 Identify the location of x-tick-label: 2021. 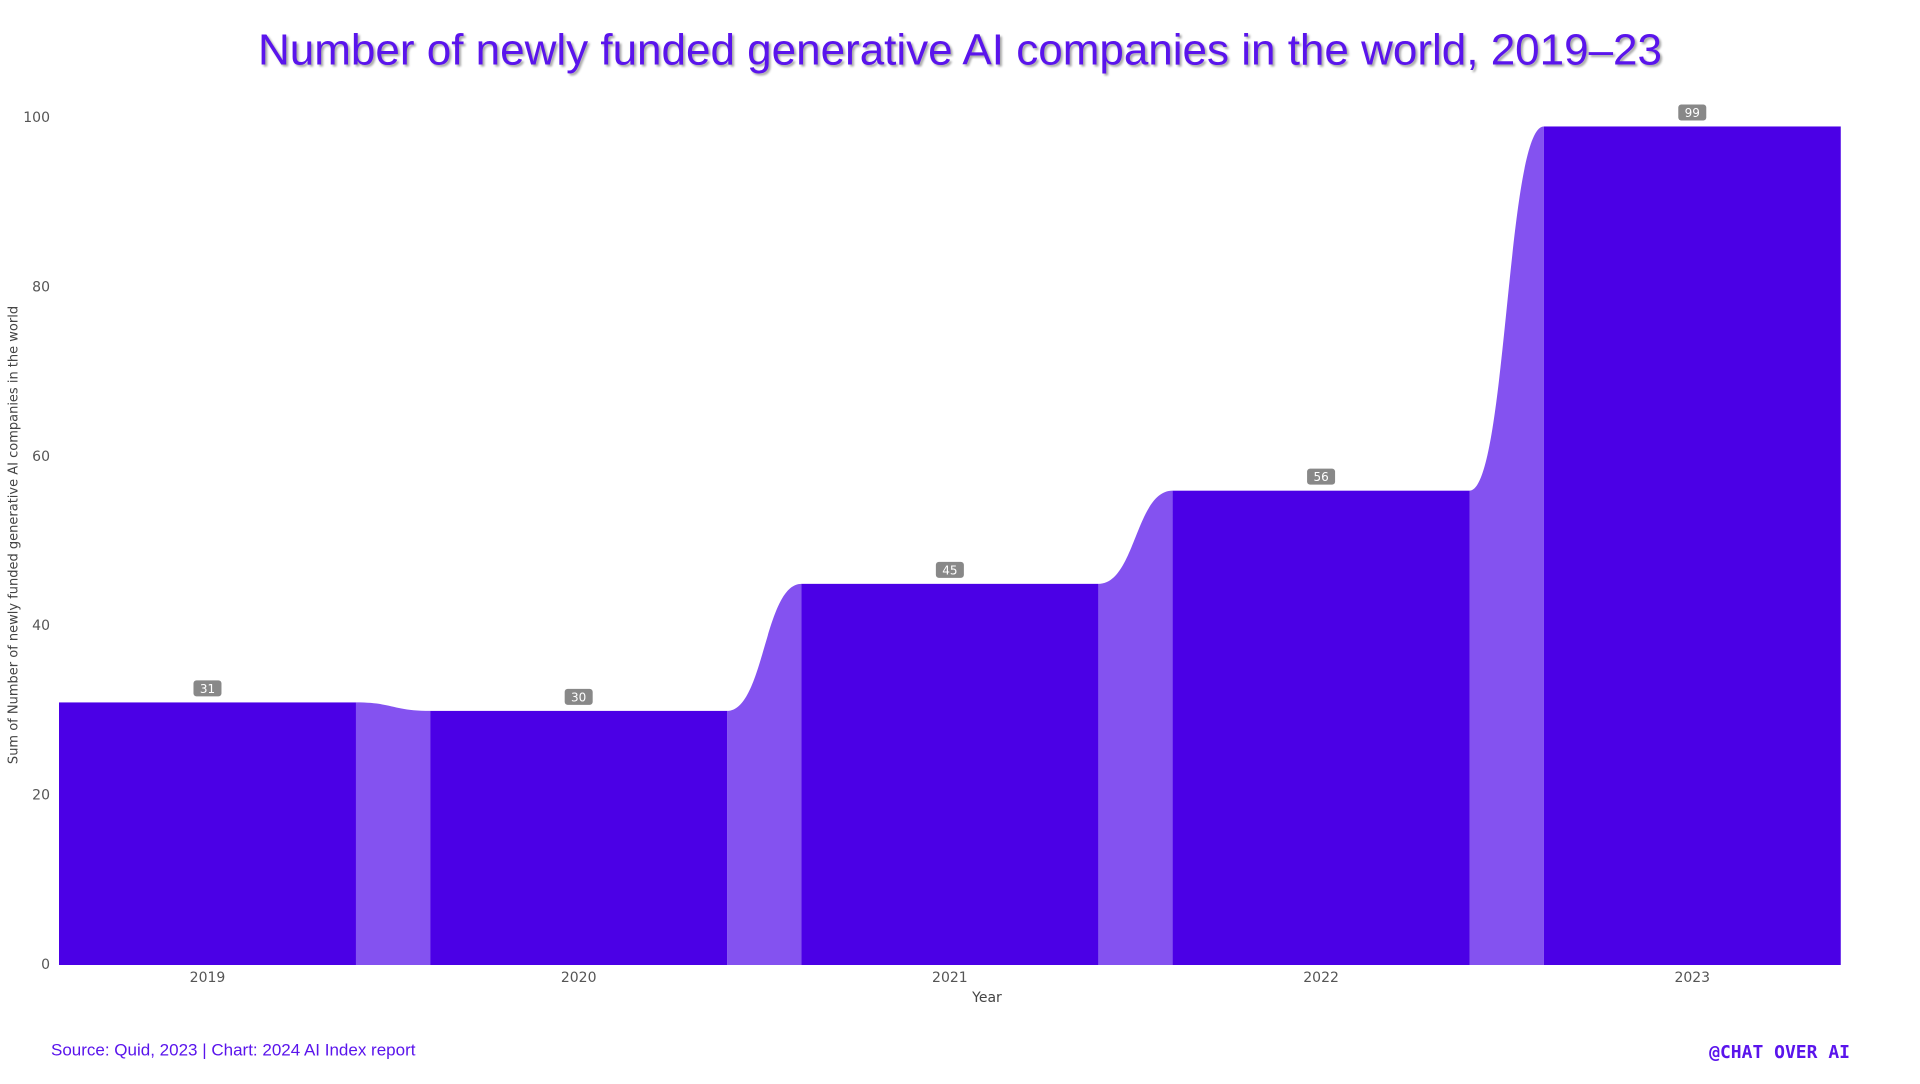
(950, 978).